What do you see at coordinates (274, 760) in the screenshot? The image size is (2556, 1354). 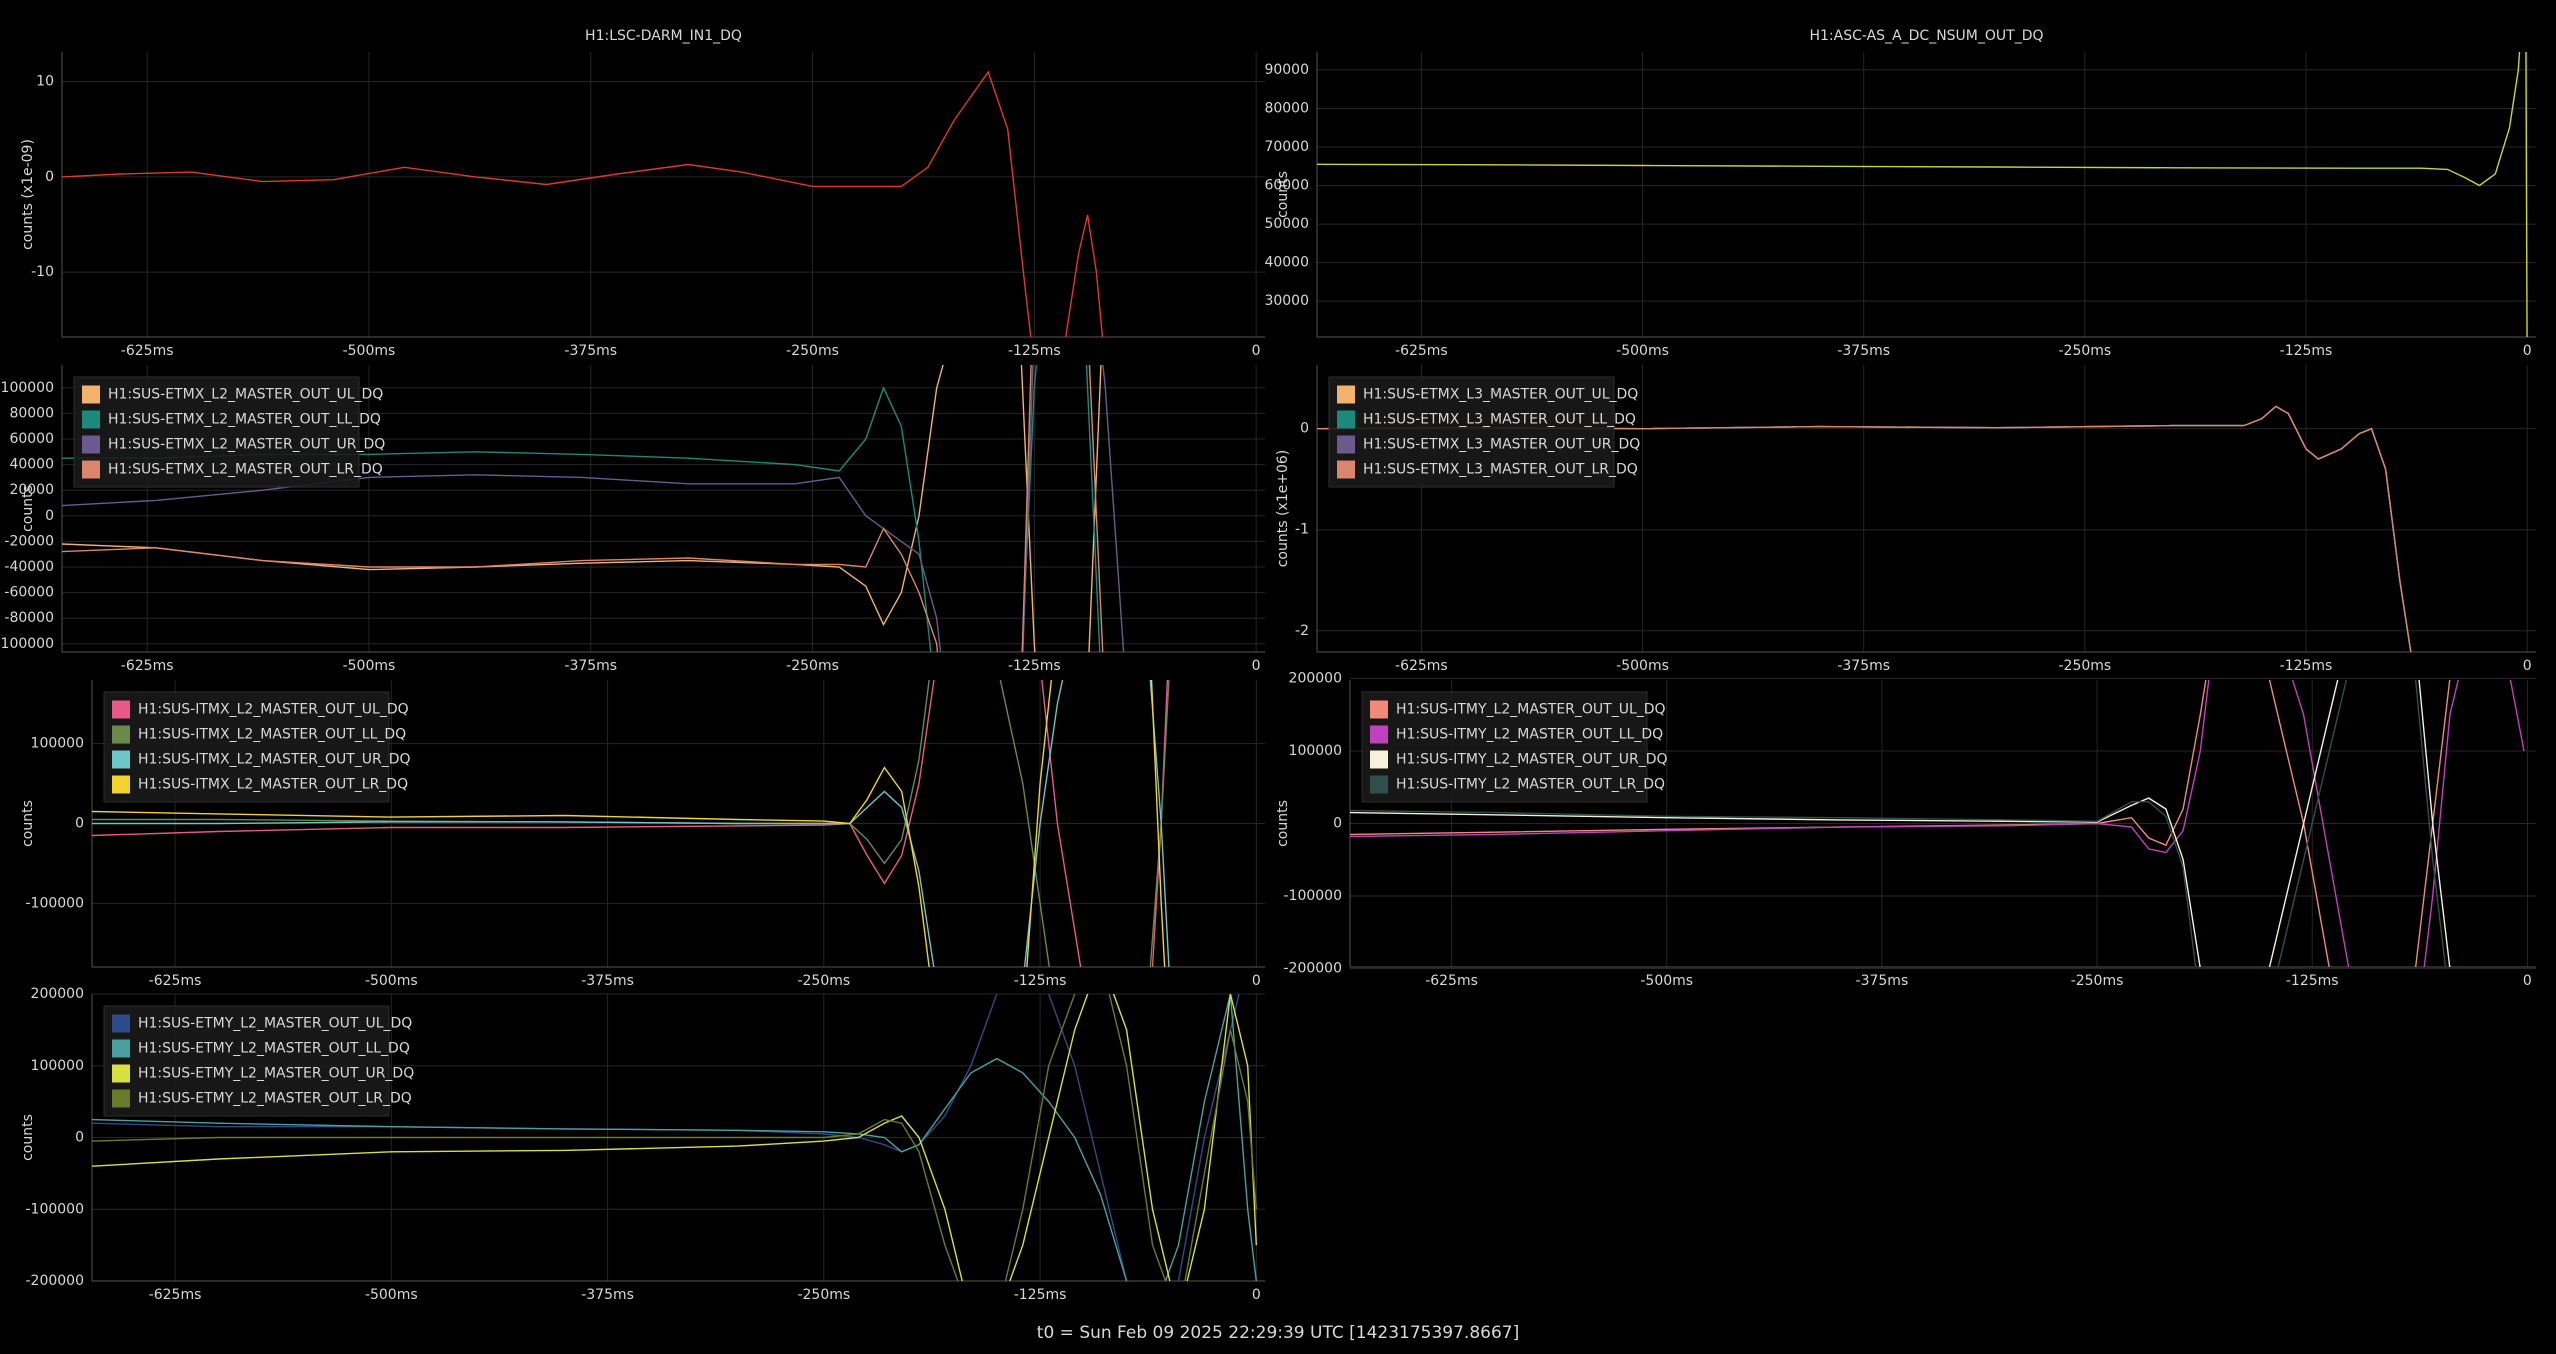 I see `legend-label: H1:SUS-ITMX_L2_MASTER_OUT_UR_DQ` at bounding box center [274, 760].